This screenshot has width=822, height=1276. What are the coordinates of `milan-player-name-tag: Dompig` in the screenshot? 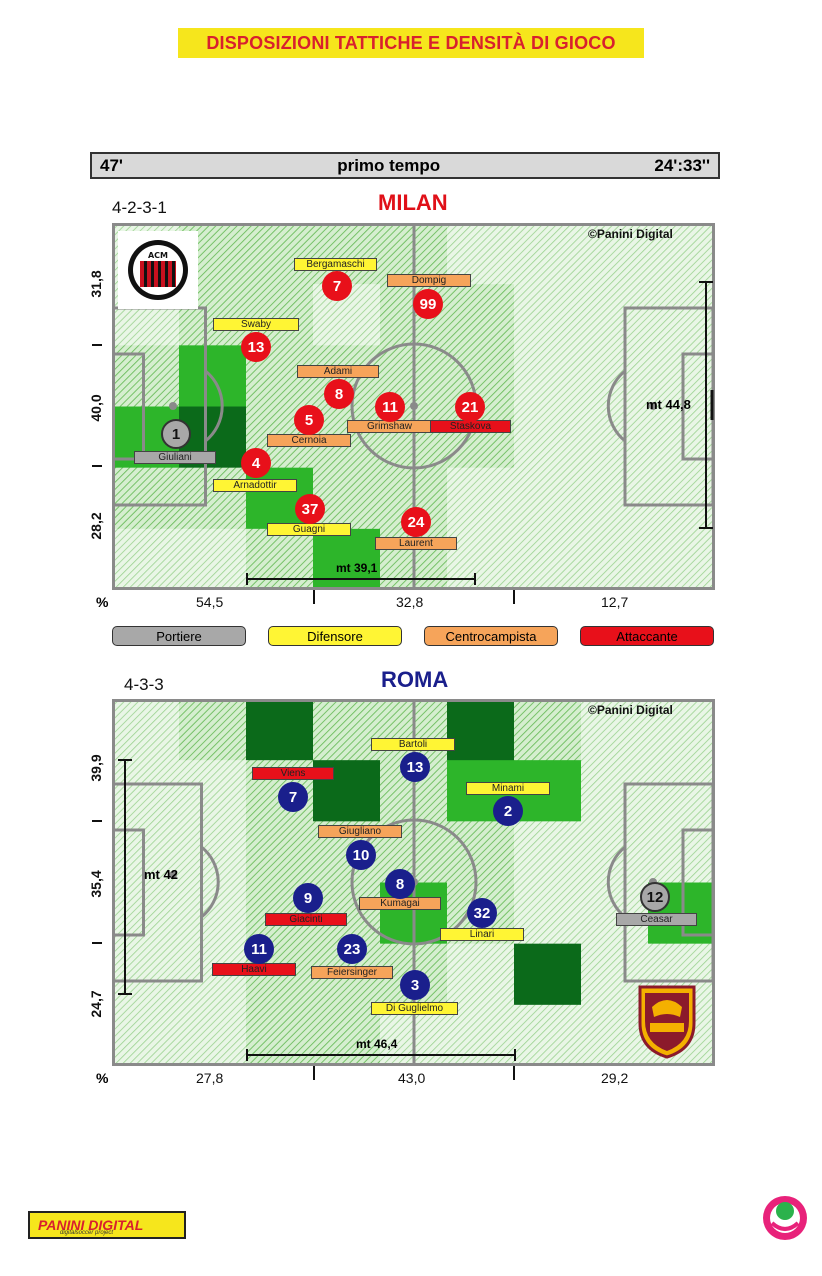 It's located at (429, 280).